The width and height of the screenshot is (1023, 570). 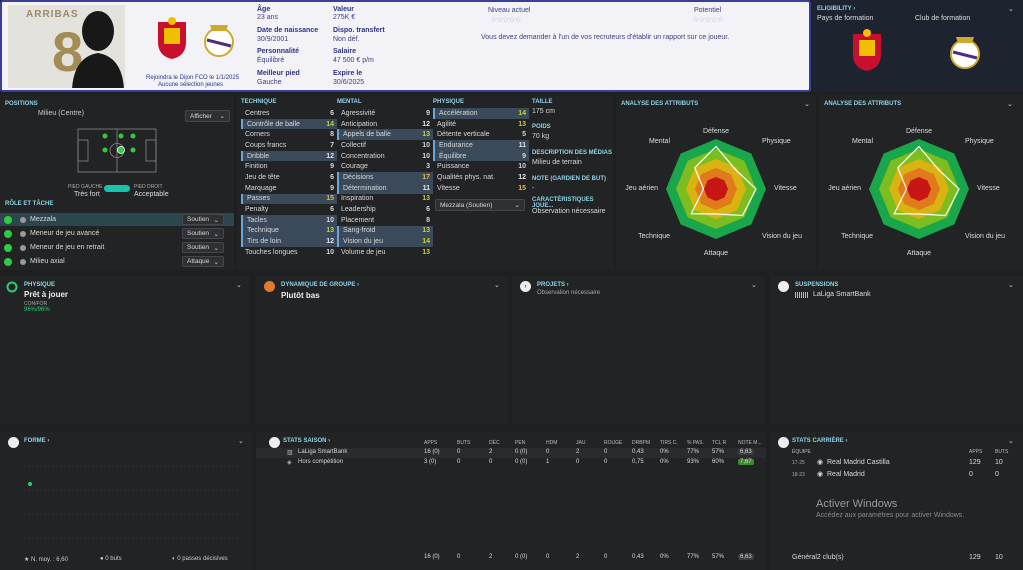 I want to click on role-select: Mezzala (Soutien) ⌄, so click(x=480, y=205).